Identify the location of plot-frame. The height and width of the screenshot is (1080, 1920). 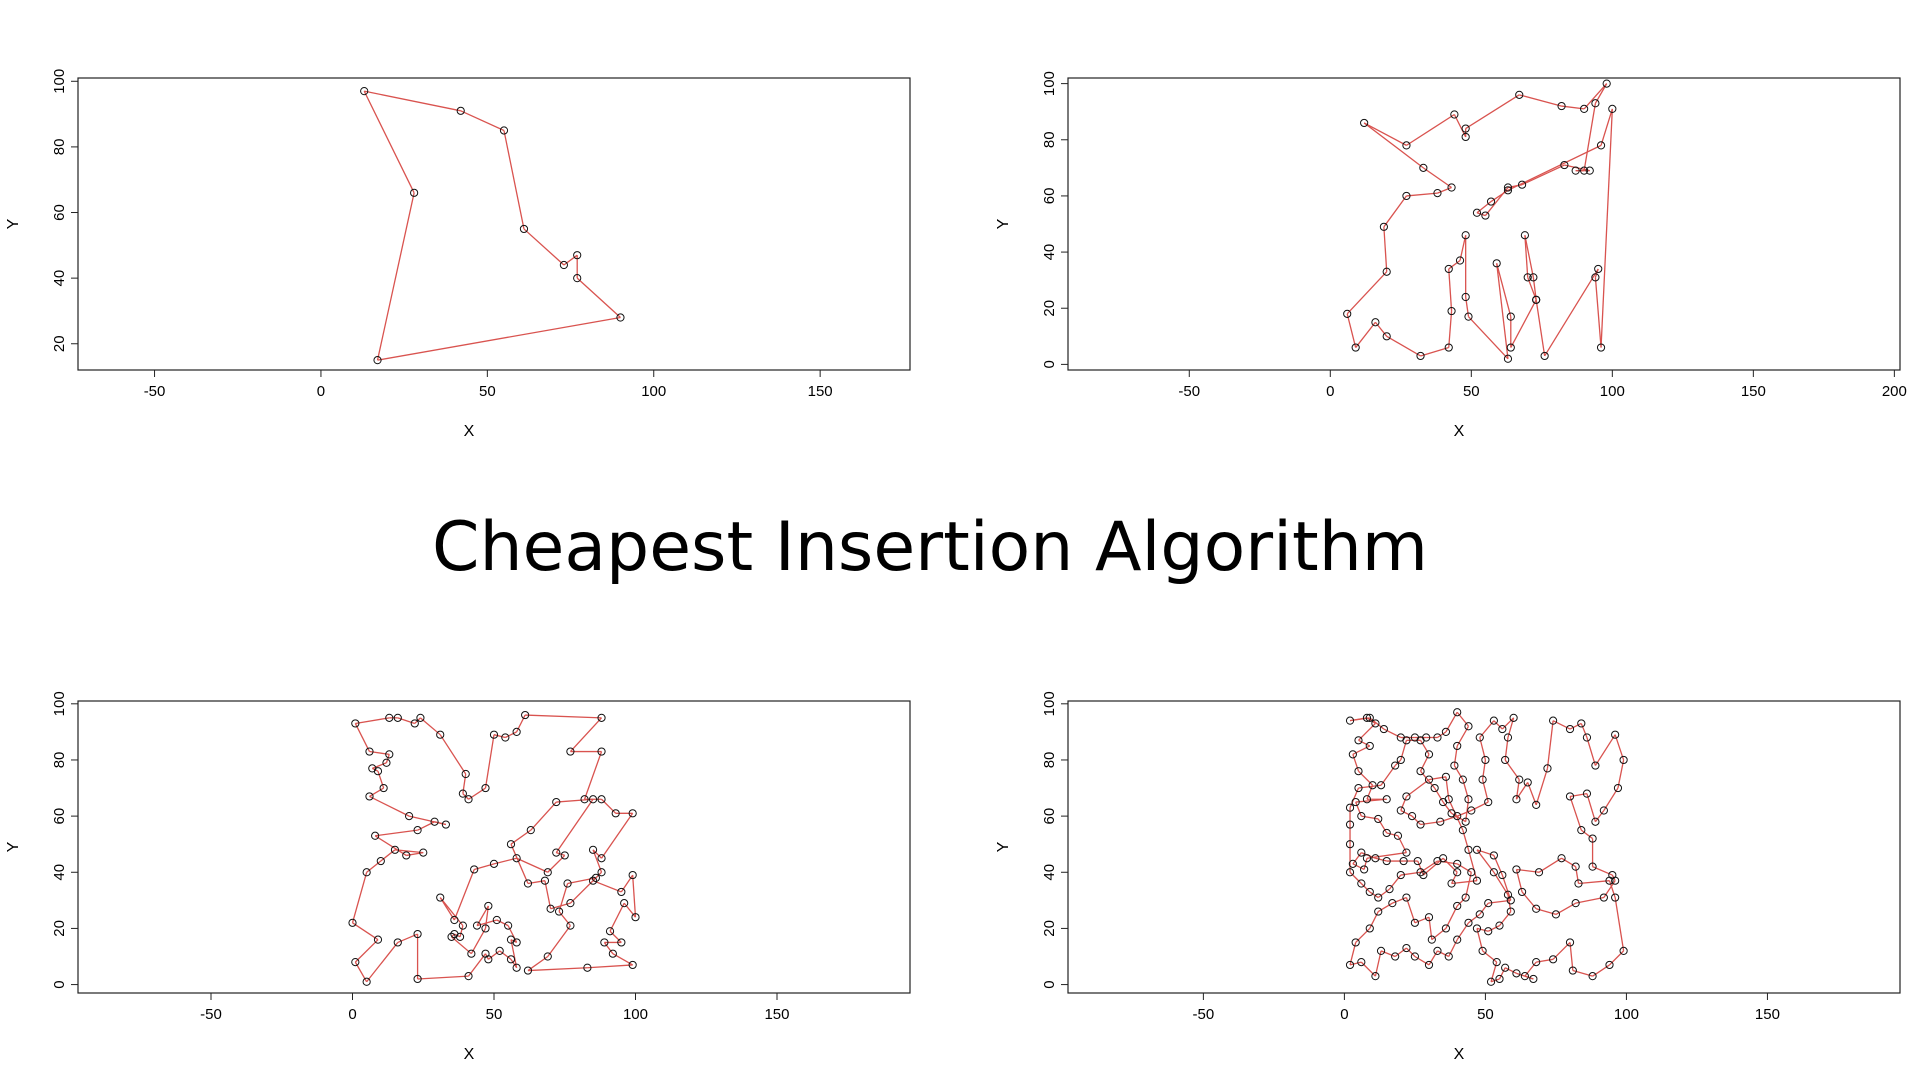
(1484, 847).